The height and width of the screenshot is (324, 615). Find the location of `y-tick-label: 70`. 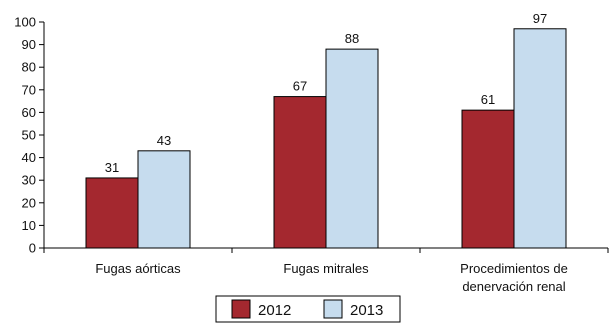

y-tick-label: 70 is located at coordinates (29, 89).